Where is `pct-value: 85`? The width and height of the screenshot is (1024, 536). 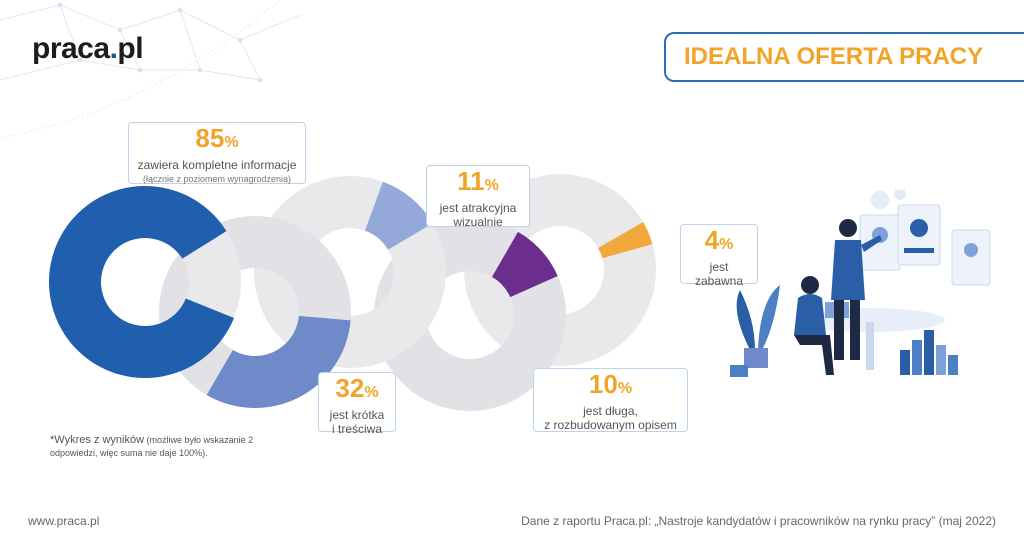 pct-value: 85 is located at coordinates (210, 138).